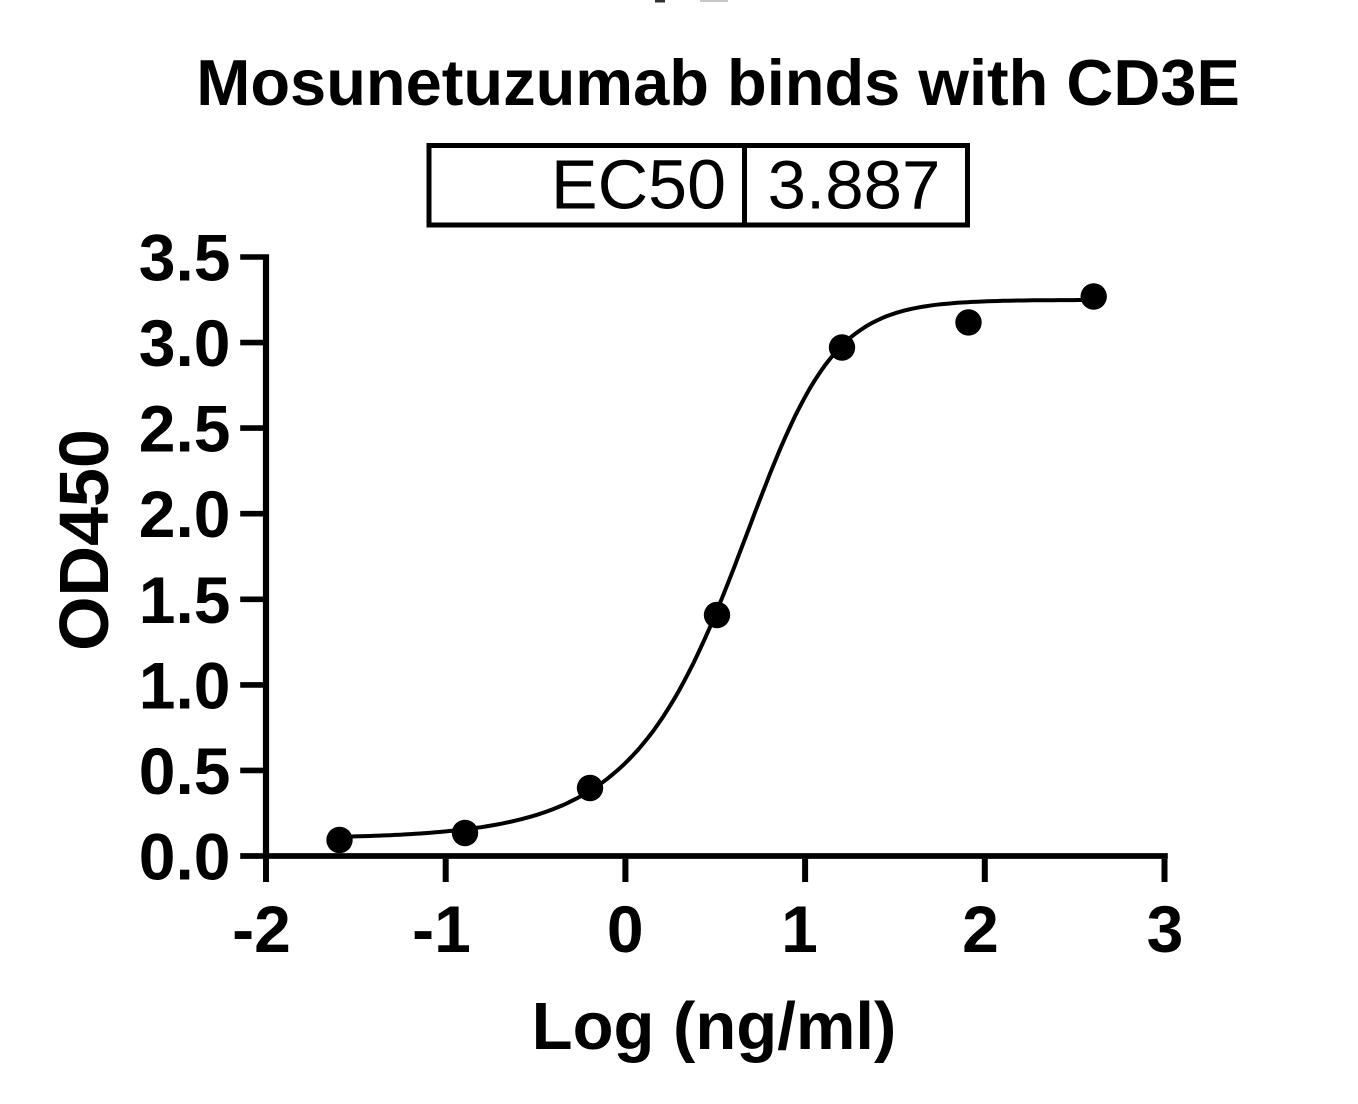 The height and width of the screenshot is (1104, 1358). Describe the element at coordinates (261, 929) in the screenshot. I see `svg-text: -2` at that location.